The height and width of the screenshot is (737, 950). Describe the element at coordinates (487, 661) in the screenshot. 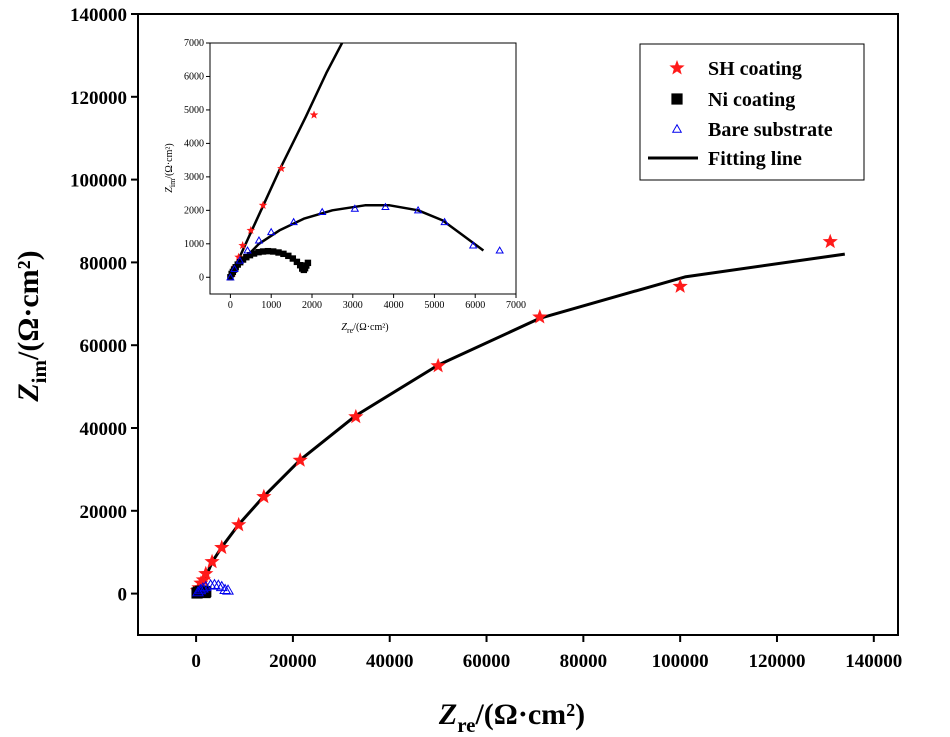

I see `main-x-tick-label: 60000` at that location.